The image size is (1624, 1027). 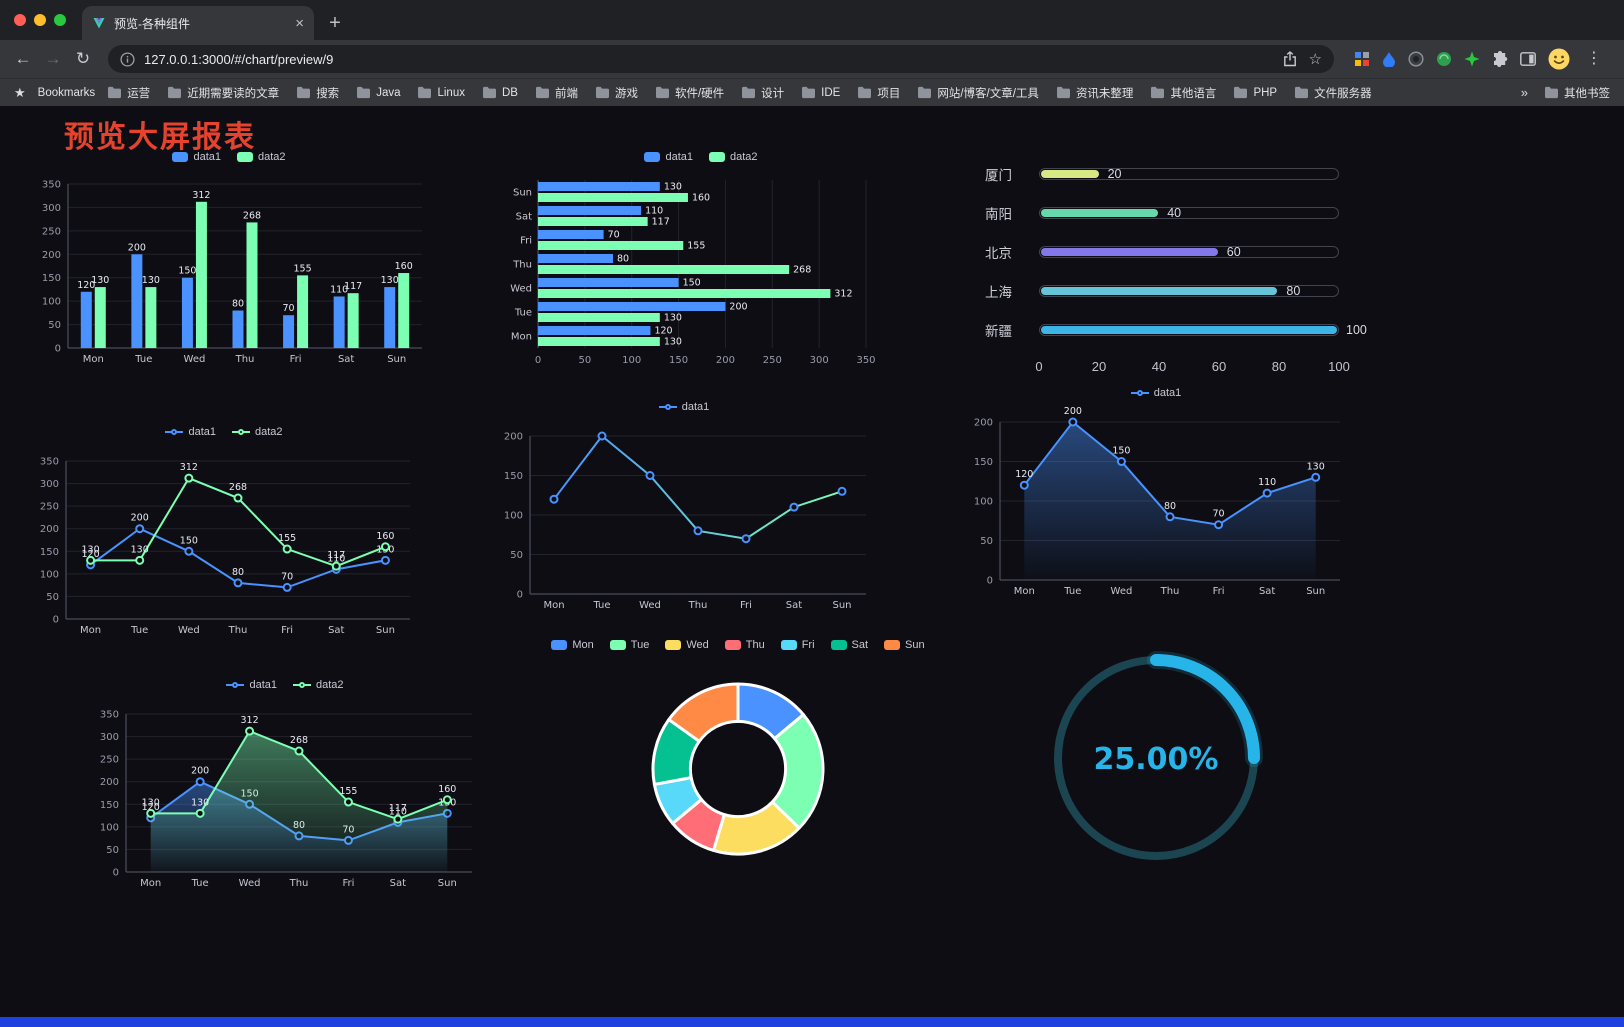 What do you see at coordinates (1416, 59) in the screenshot?
I see `extension-ring-icon` at bounding box center [1416, 59].